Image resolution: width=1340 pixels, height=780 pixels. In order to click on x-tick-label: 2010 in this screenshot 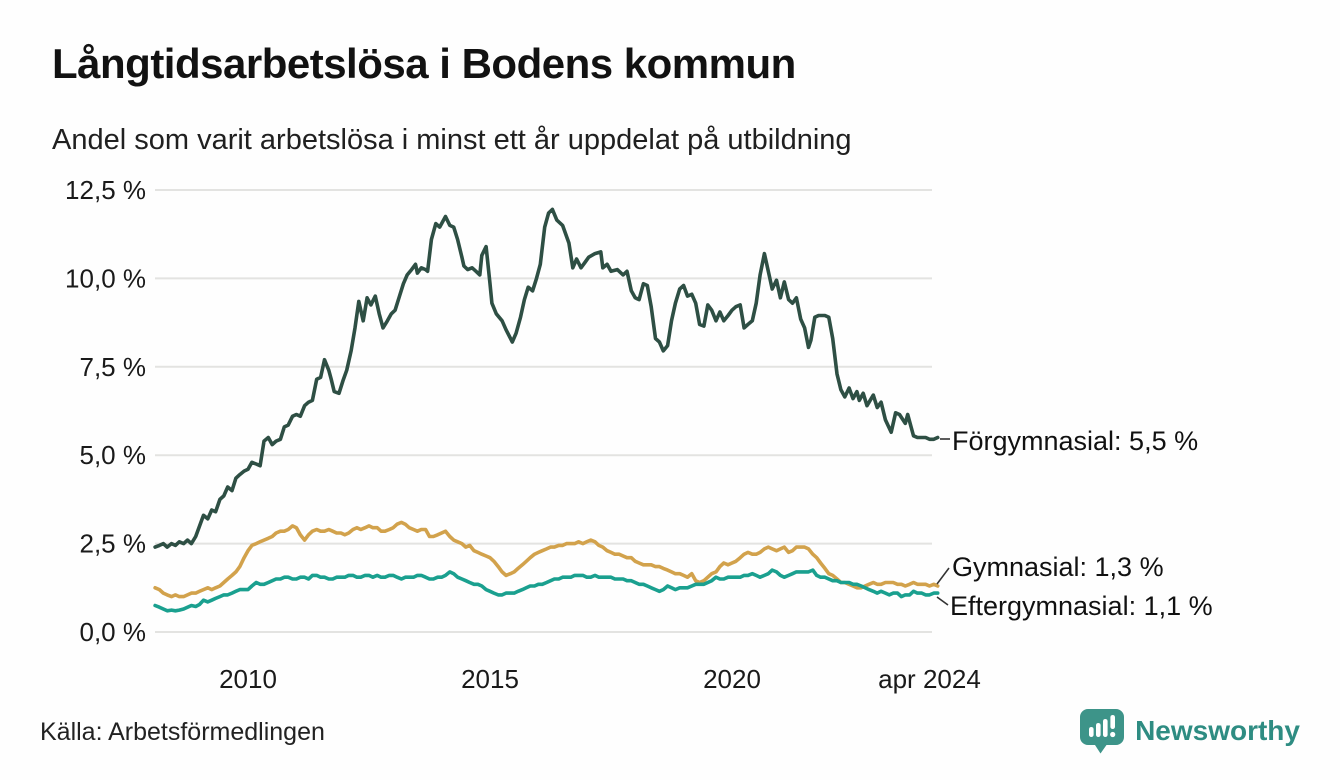, I will do `click(248, 679)`.